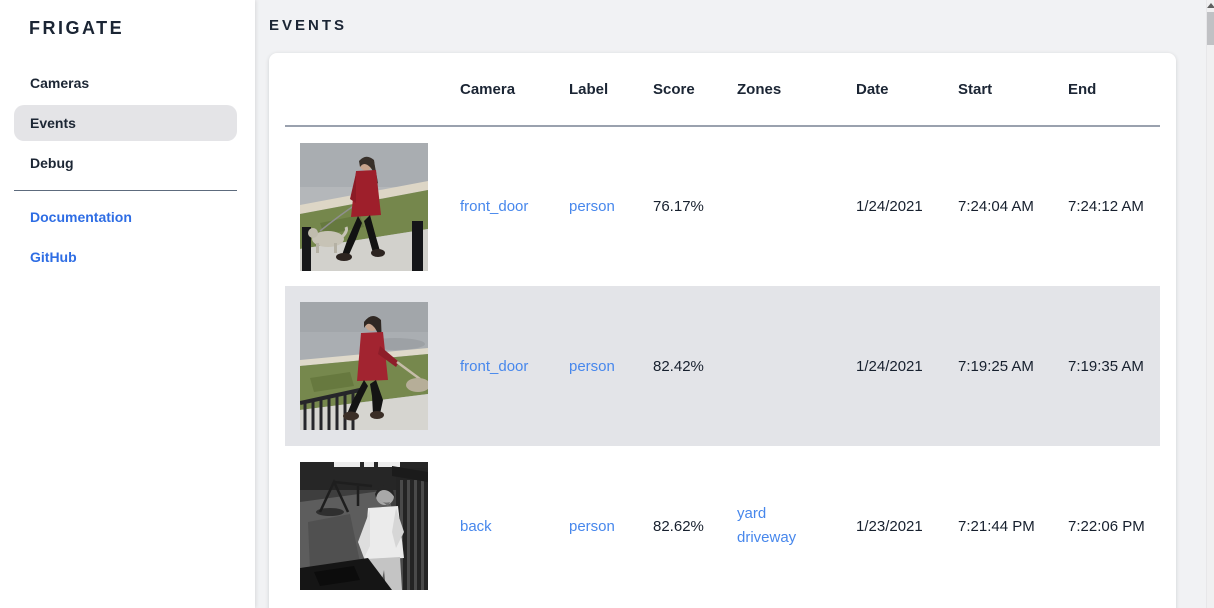  I want to click on end-cell: 7:24:12 AM, so click(1114, 206).